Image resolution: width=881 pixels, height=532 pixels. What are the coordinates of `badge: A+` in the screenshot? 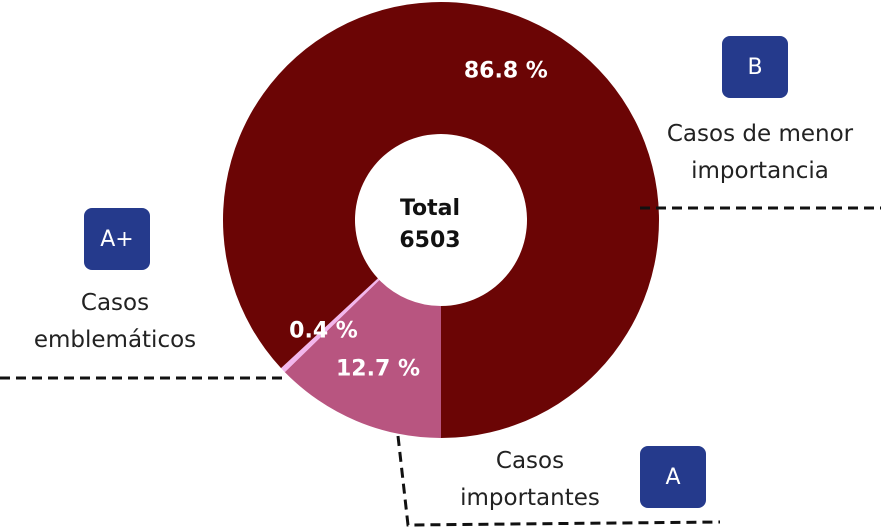 It's located at (117, 239).